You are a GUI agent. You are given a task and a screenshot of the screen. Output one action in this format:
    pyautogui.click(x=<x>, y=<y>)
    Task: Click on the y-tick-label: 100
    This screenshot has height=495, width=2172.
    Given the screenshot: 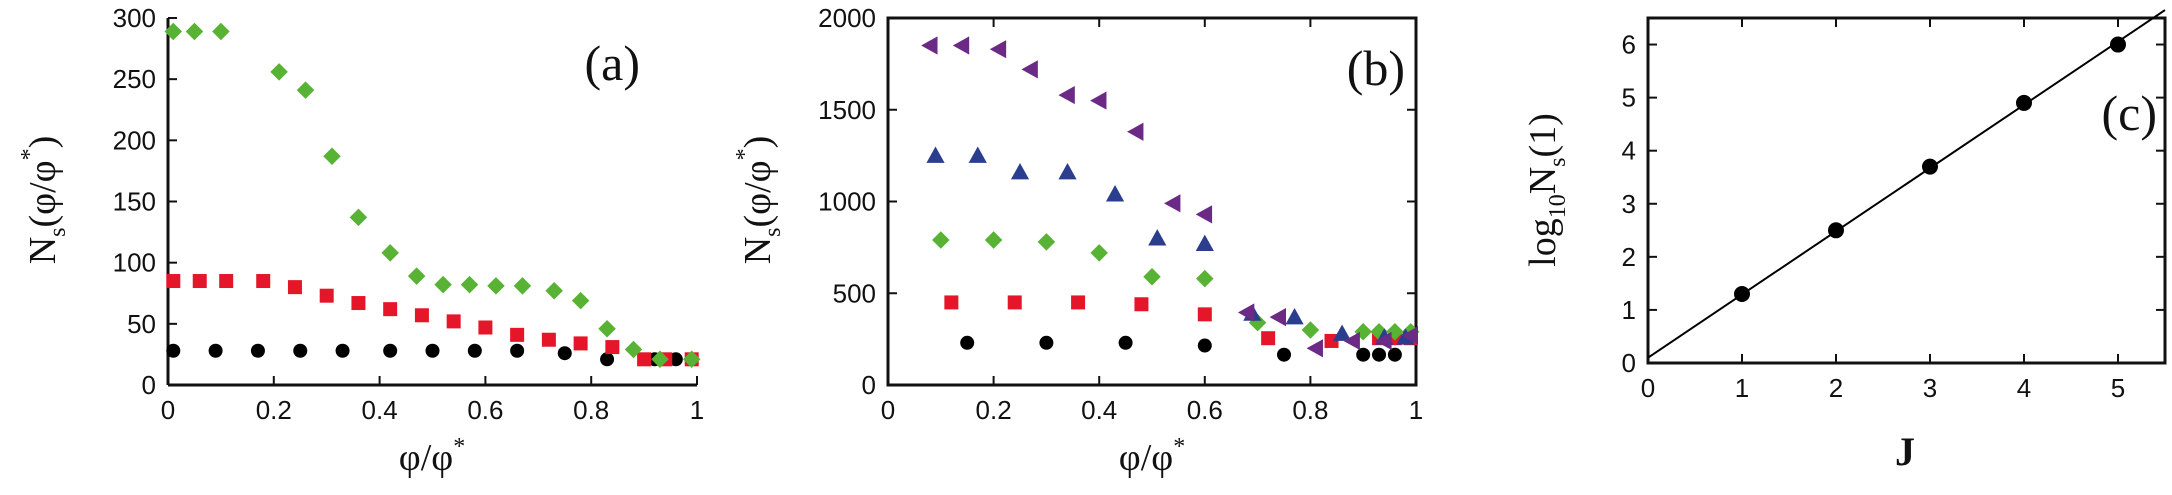 What is the action you would take?
    pyautogui.click(x=134, y=263)
    